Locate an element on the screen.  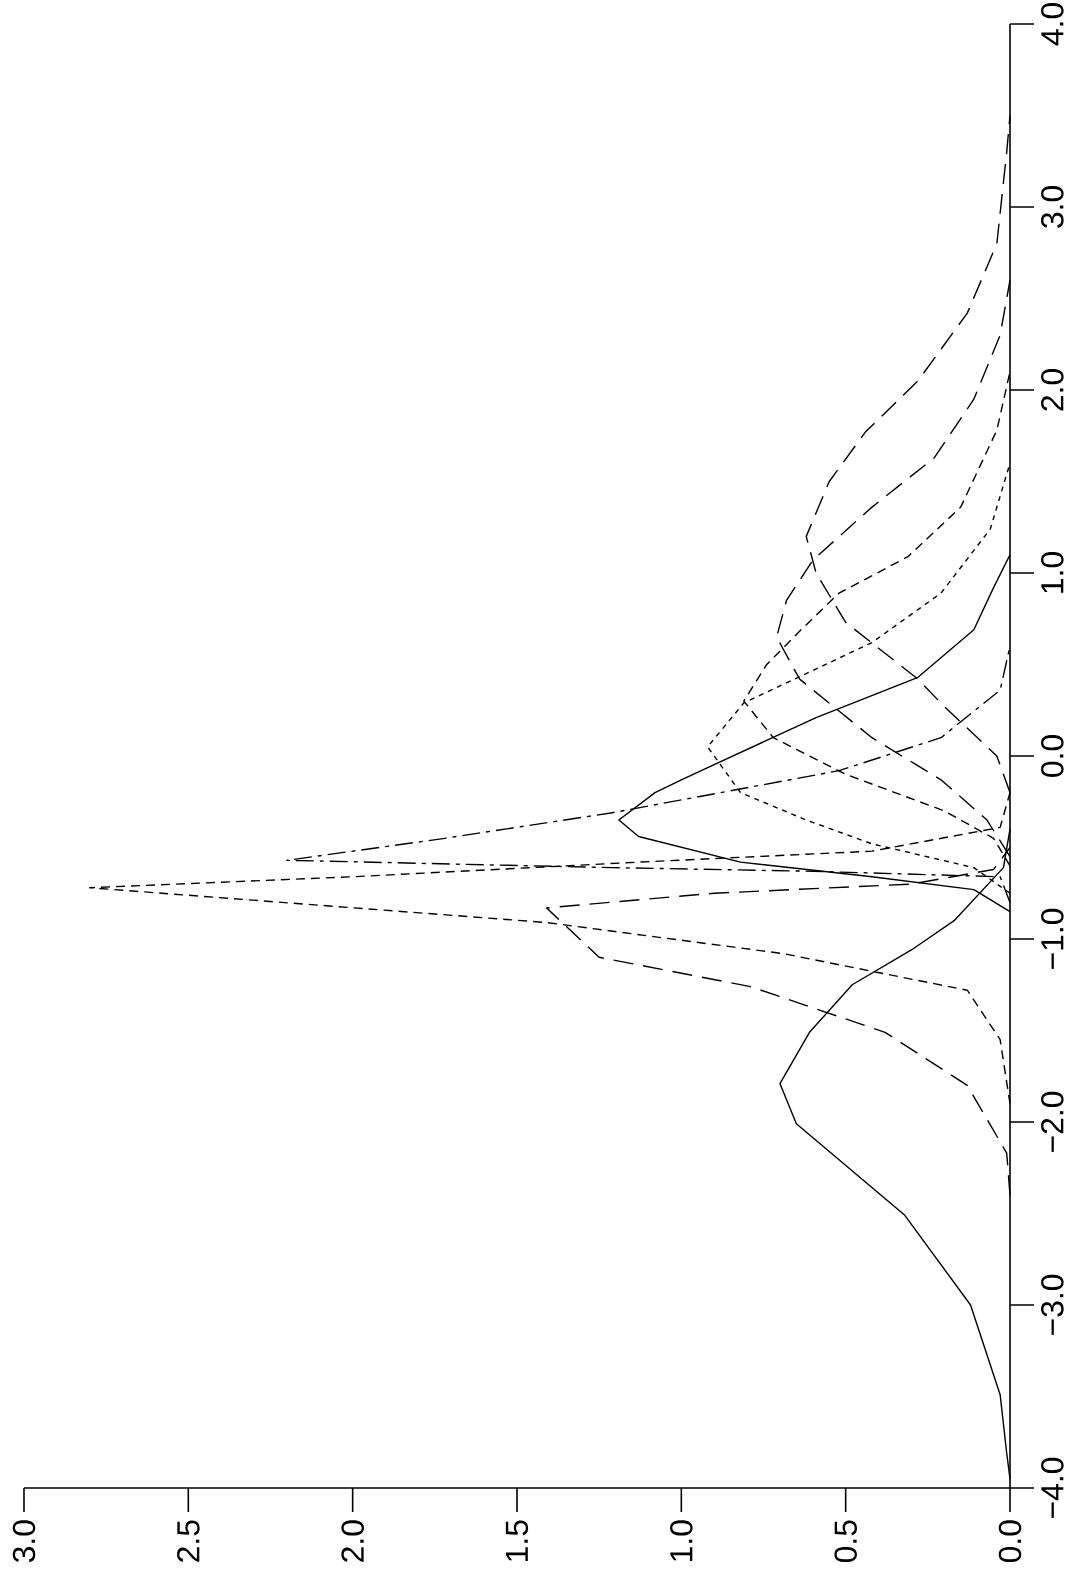
y-tick-label: −2.0 is located at coordinates (1052, 1121).